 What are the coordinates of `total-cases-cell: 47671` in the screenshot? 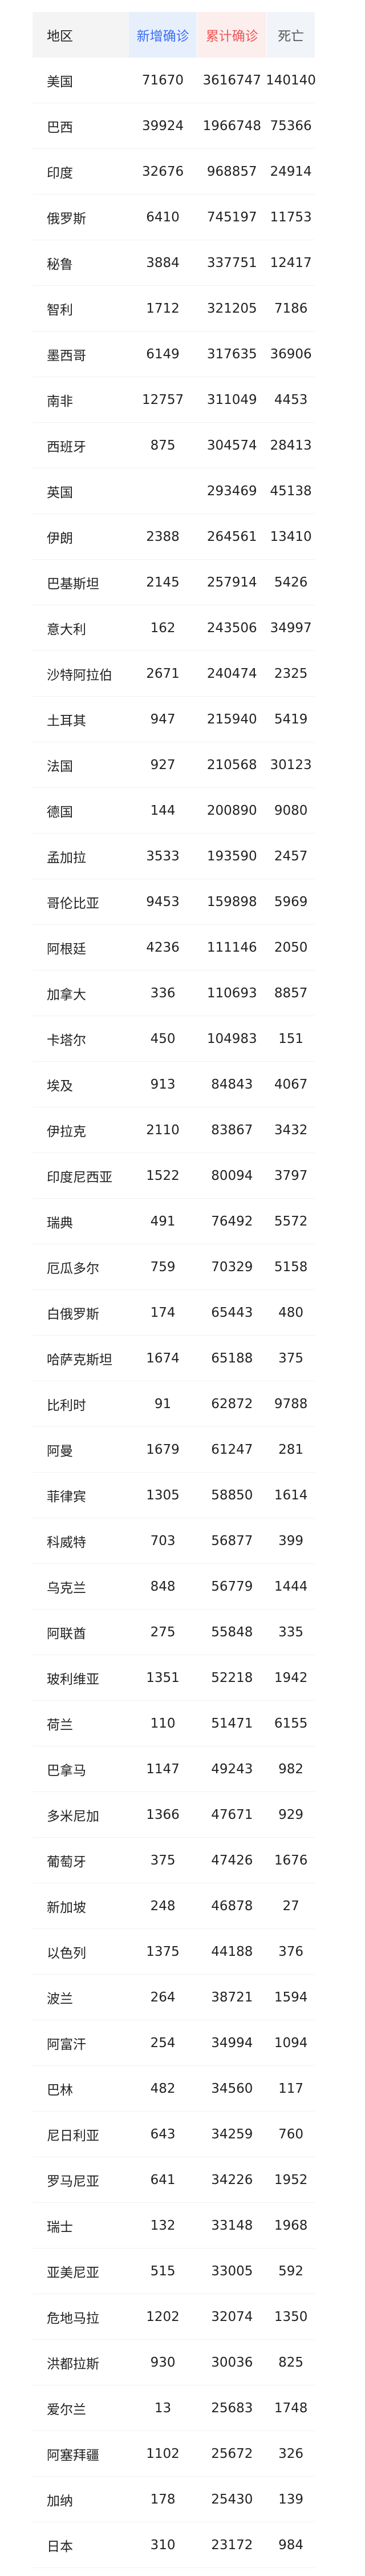 It's located at (232, 1815).